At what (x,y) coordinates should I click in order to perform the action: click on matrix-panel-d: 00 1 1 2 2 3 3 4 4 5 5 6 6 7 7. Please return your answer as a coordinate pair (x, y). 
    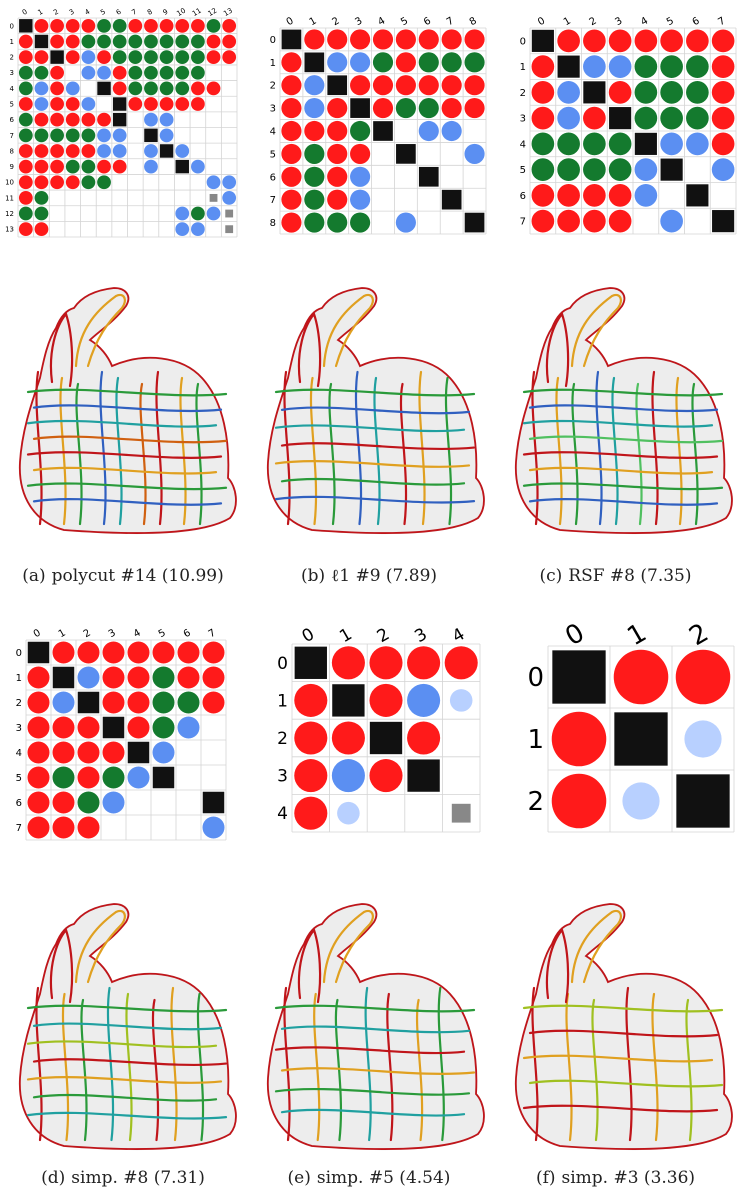
    Looking at the image, I should click on (121, 734).